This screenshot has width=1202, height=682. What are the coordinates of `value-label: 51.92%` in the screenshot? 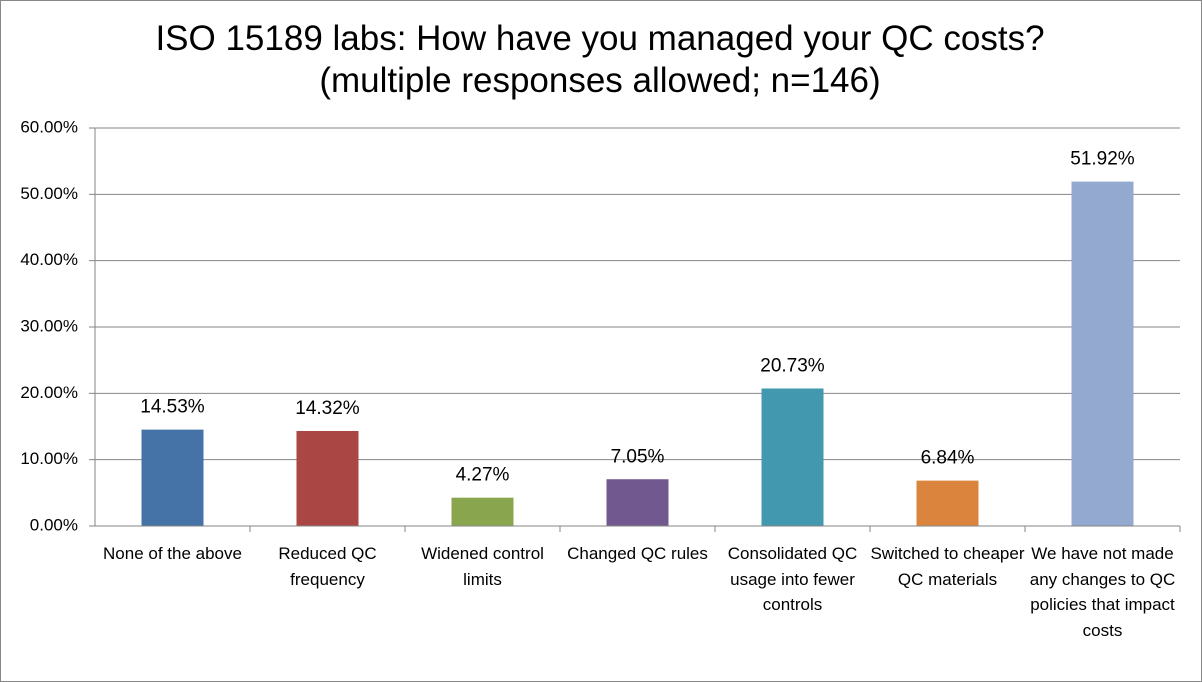 It's located at (1102, 159).